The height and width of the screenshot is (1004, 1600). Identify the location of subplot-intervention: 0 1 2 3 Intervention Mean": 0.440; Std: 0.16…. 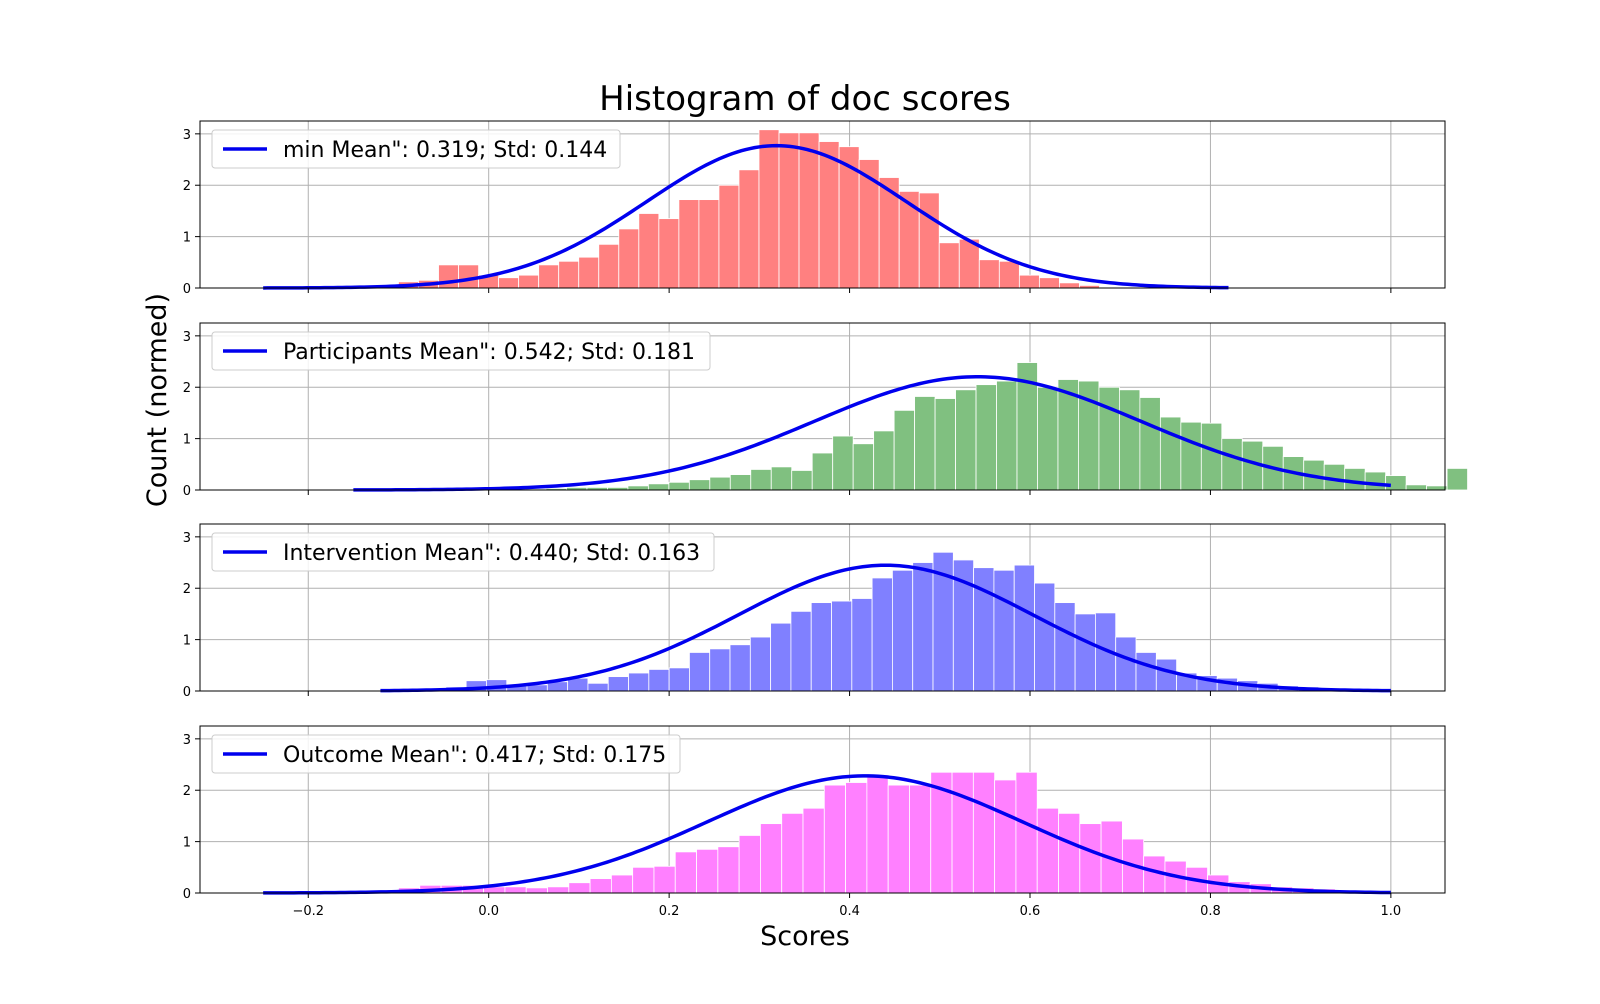
(814, 611).